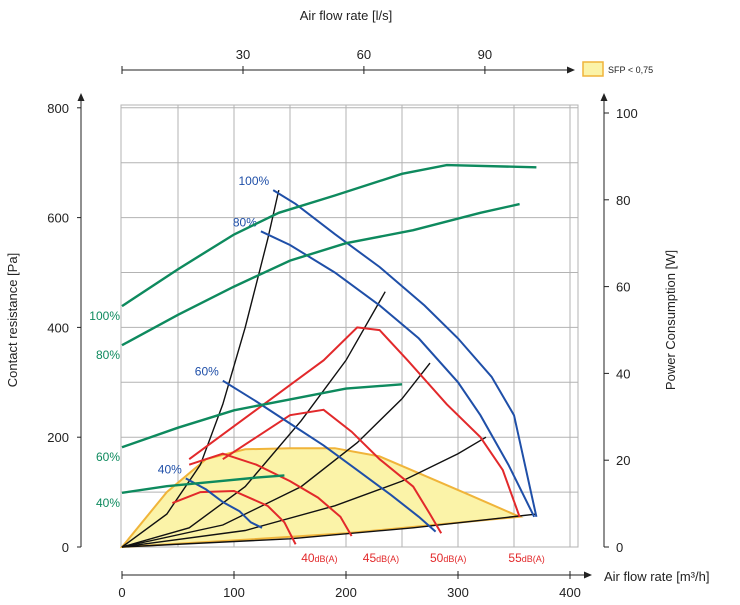 This screenshot has height=605, width=740. What do you see at coordinates (570, 592) in the screenshot?
I see `bottom-axis-tick-label: 400` at bounding box center [570, 592].